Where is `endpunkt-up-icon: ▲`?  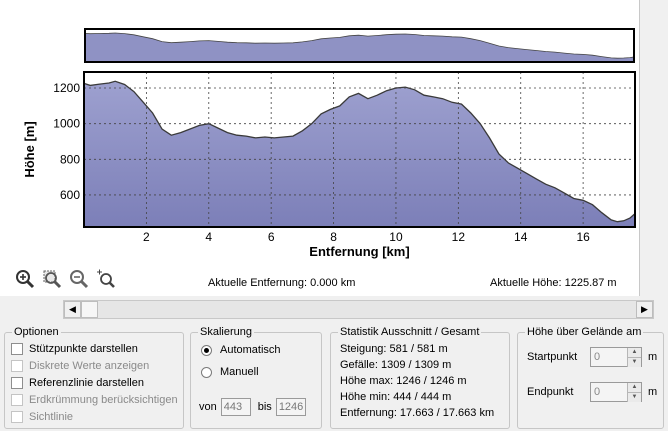
endpunkt-up-icon: ▲ is located at coordinates (634, 387).